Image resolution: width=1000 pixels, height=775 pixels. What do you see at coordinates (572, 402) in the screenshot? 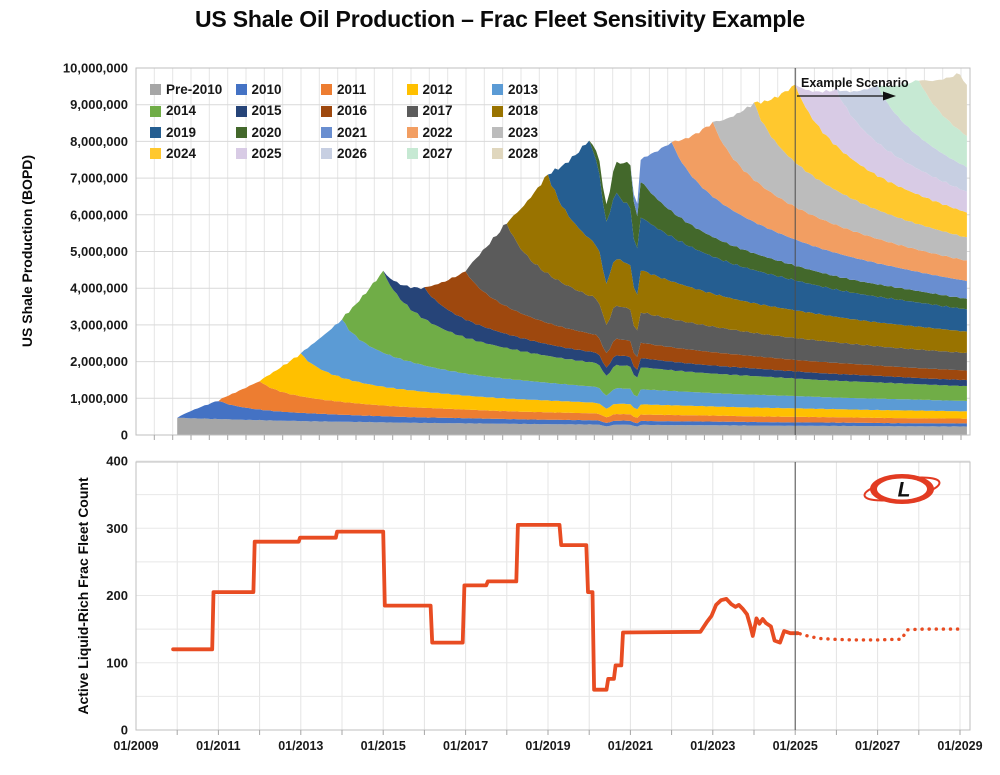
I see `series-band-2011` at bounding box center [572, 402].